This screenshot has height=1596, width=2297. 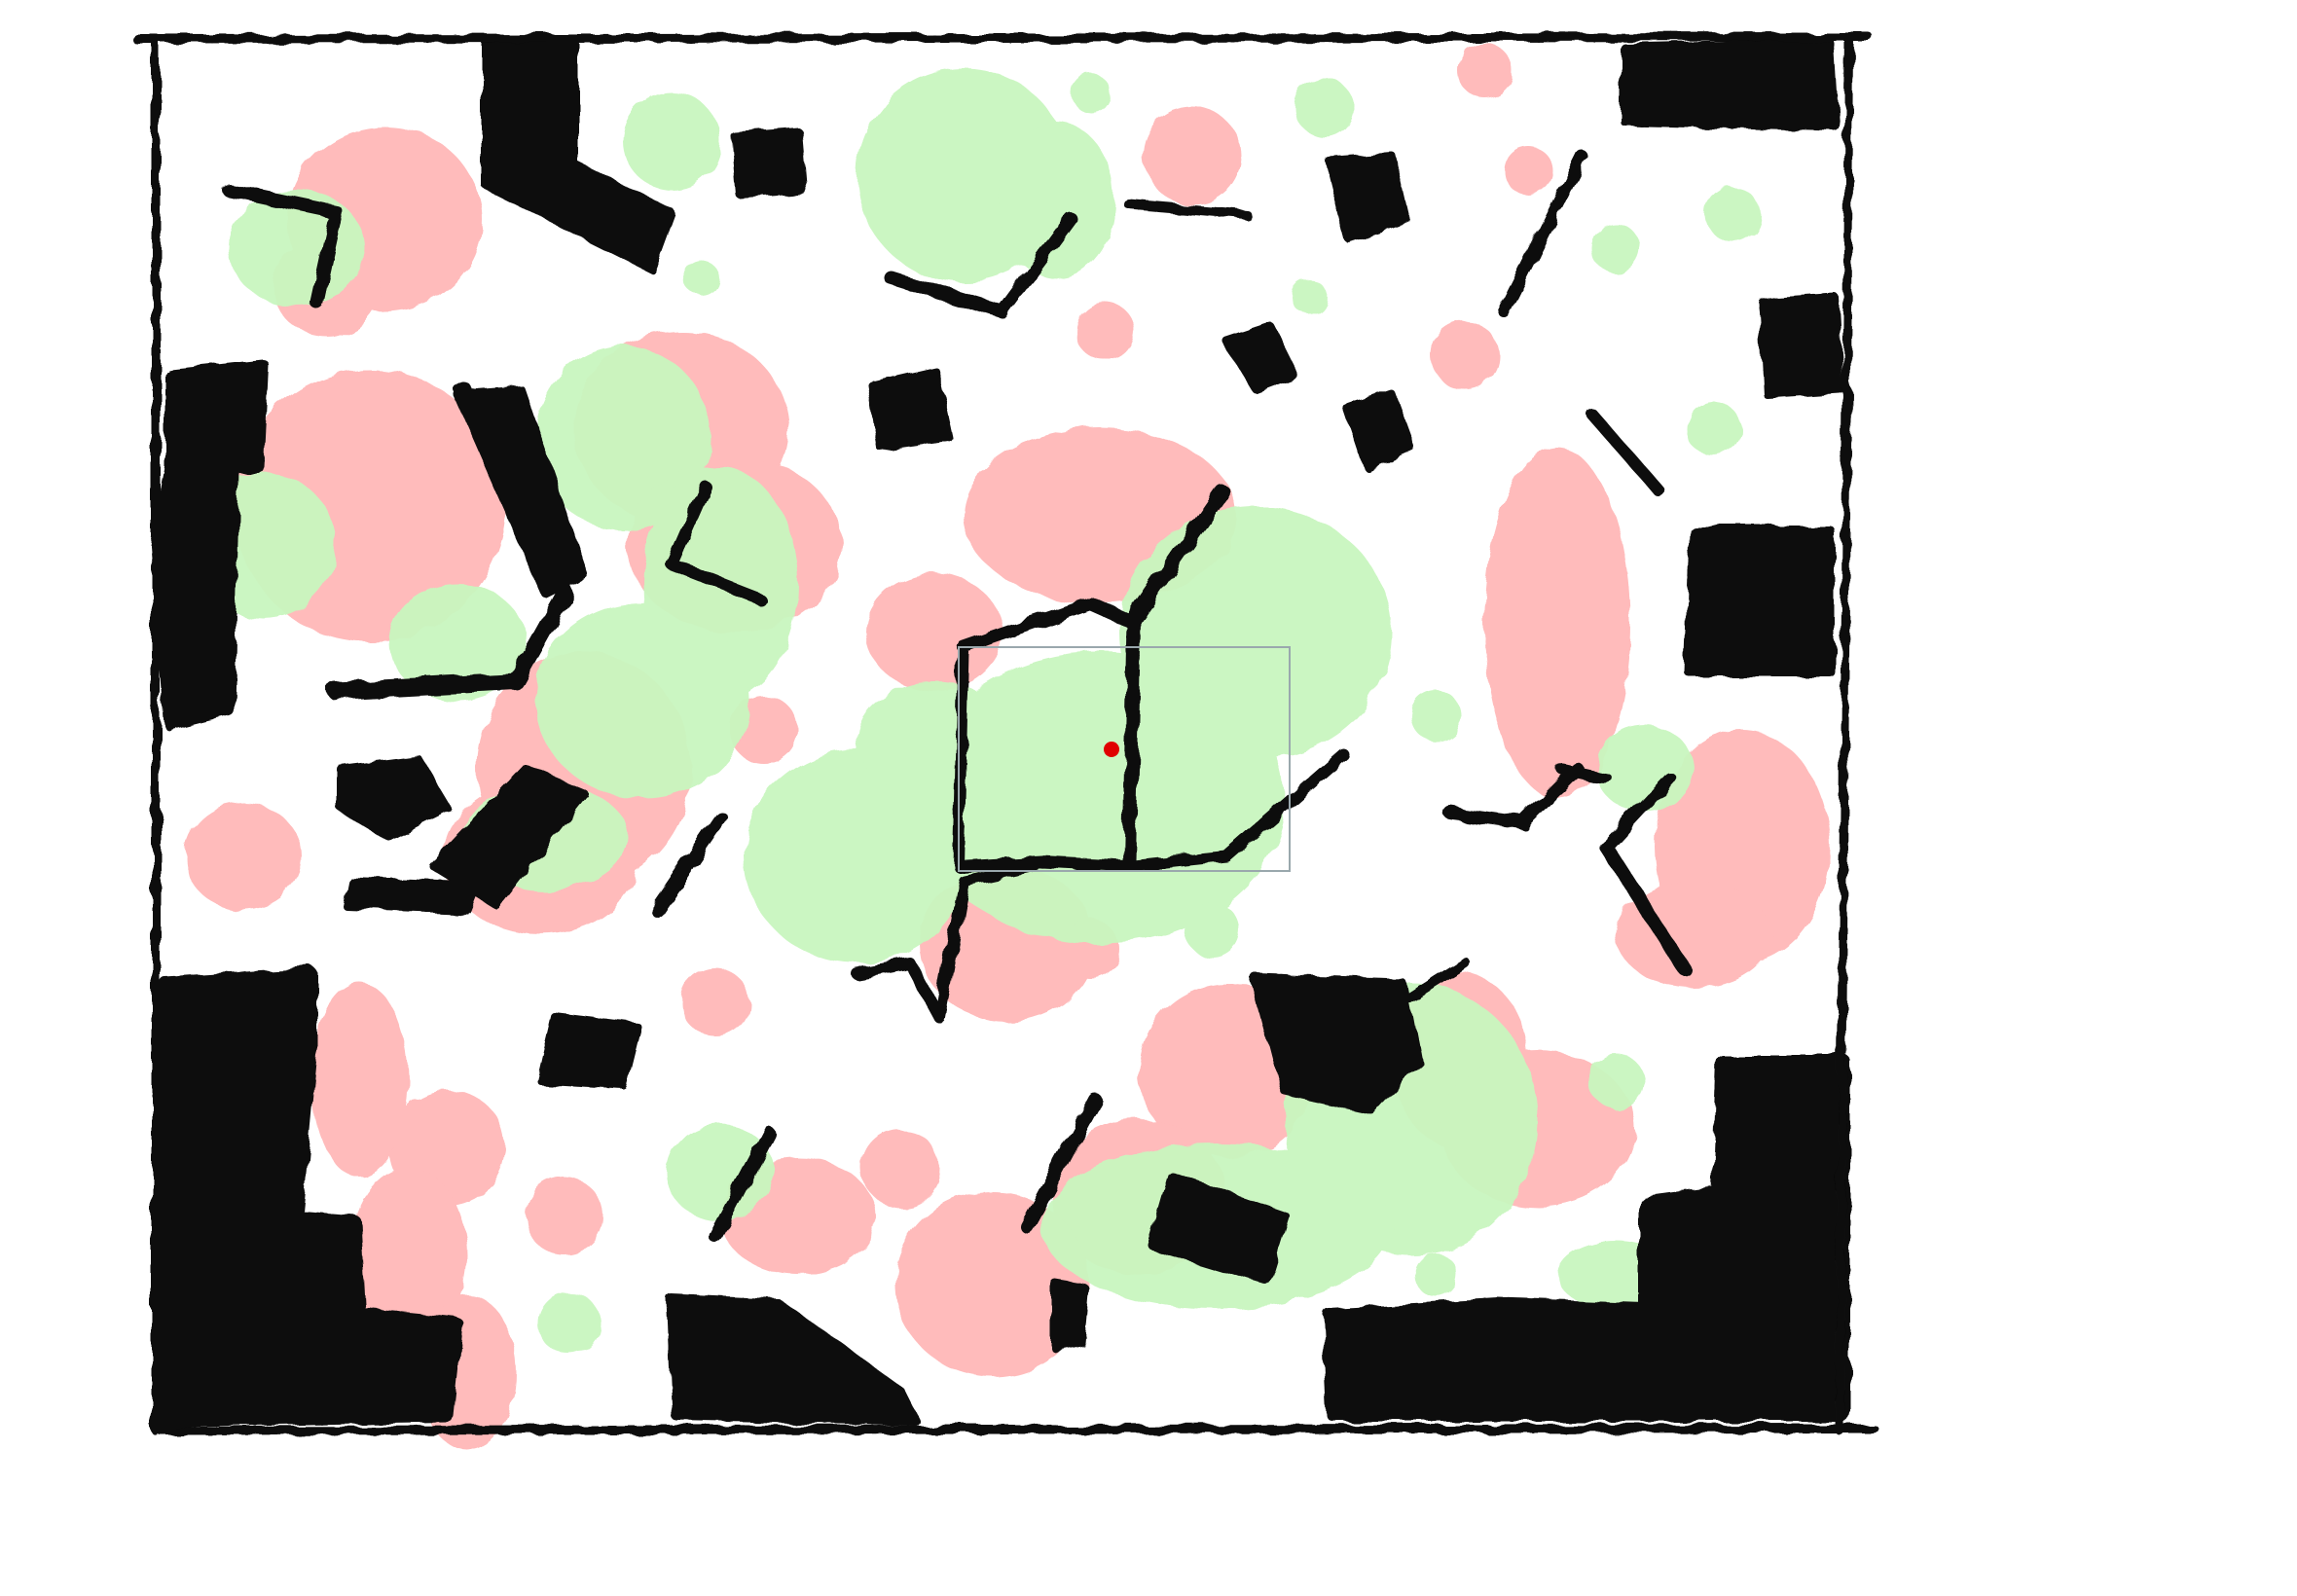 What do you see at coordinates (1111, 749) in the screenshot?
I see `marker-dot` at bounding box center [1111, 749].